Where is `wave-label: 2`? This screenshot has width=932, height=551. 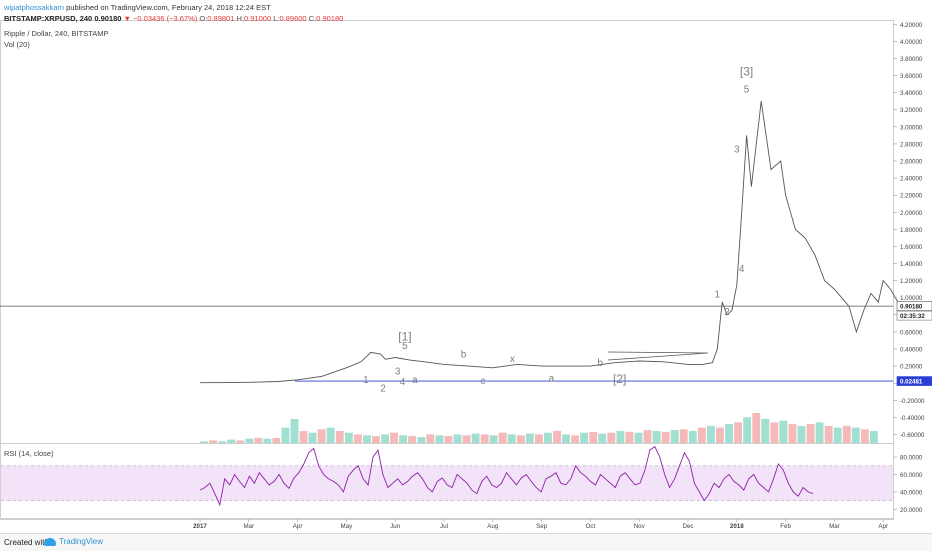 wave-label: 2 is located at coordinates (383, 389).